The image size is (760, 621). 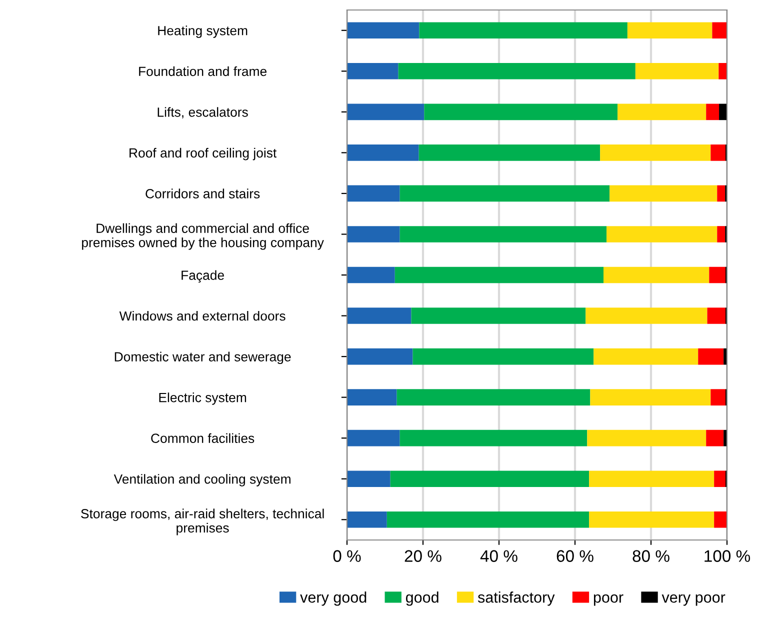 What do you see at coordinates (333, 599) in the screenshot?
I see `legend-label: very good` at bounding box center [333, 599].